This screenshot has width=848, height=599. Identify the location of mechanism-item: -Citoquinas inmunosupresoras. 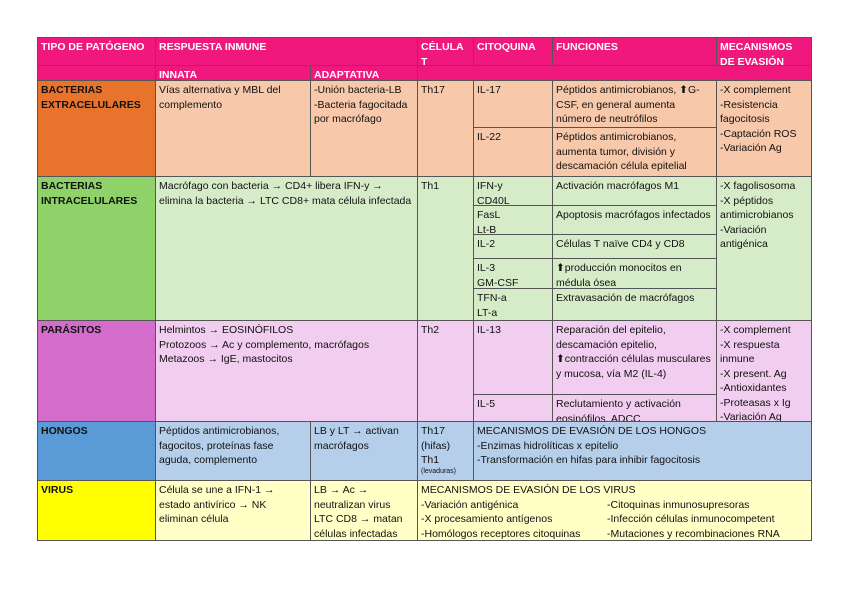
(678, 504).